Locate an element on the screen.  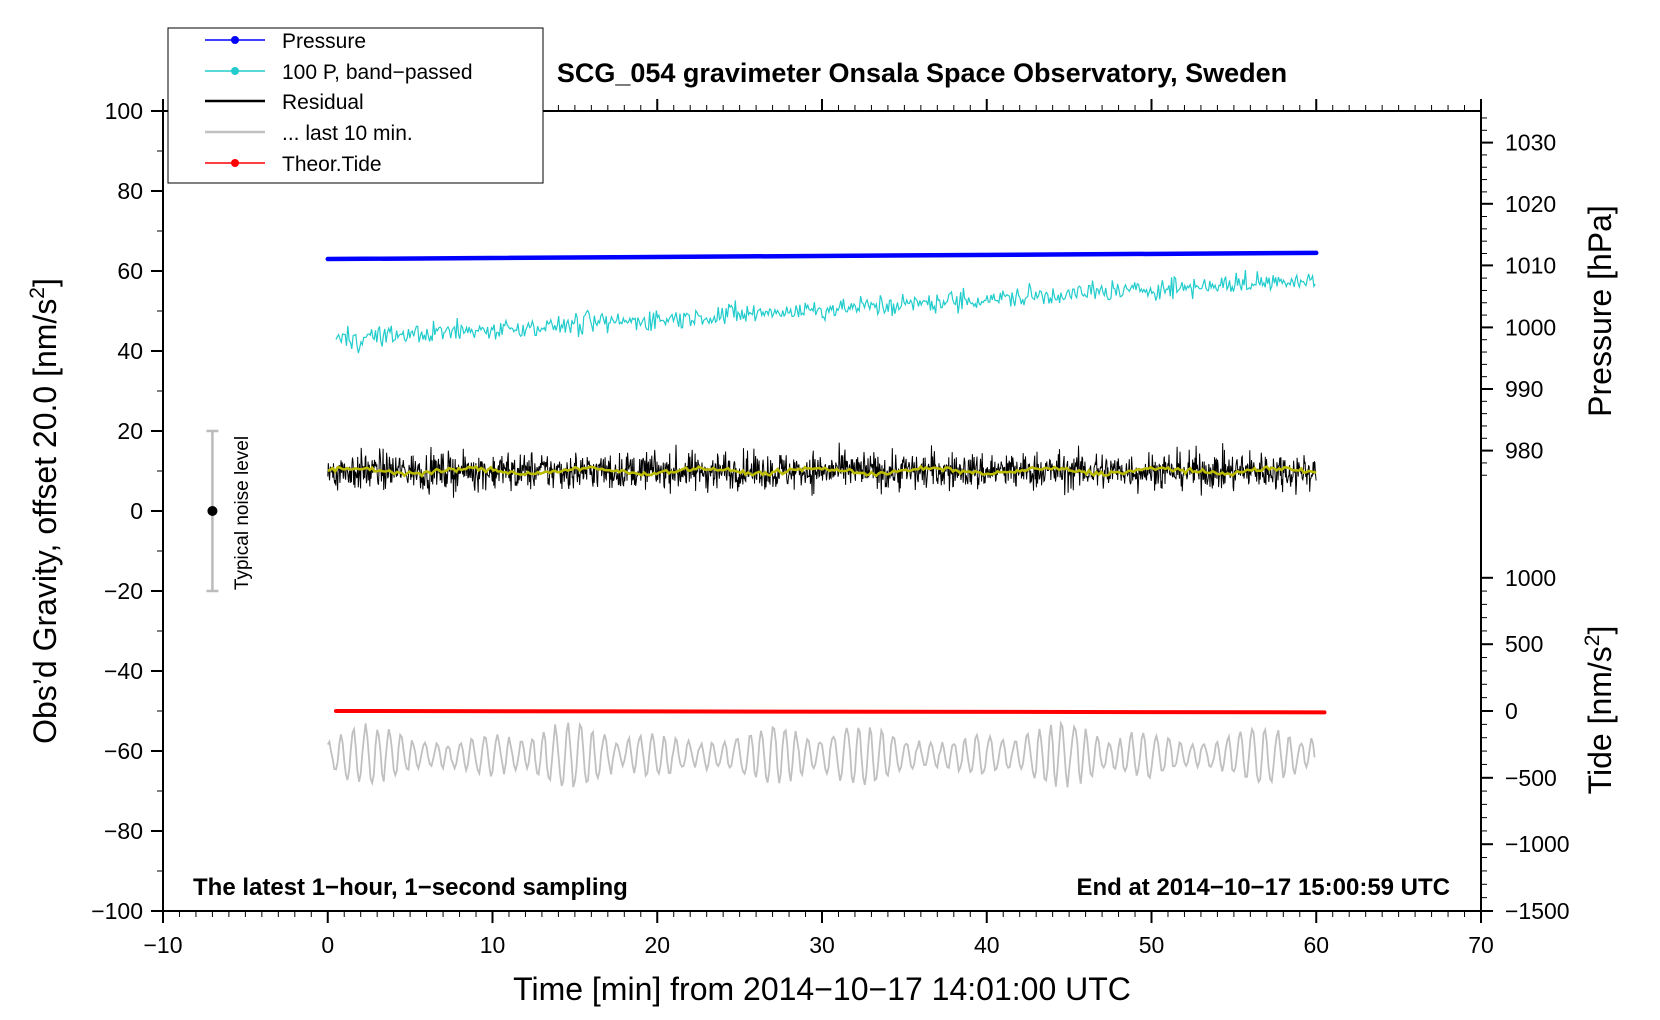
tide-axis-title: Tide [nm/s2] is located at coordinates (1599, 710).